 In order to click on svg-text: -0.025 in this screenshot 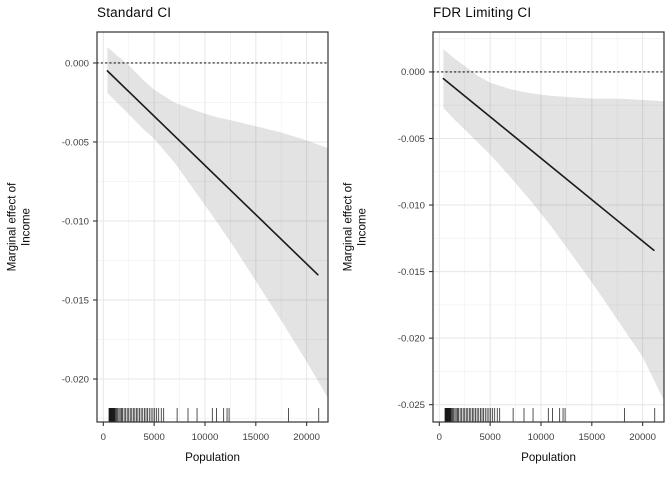, I will do `click(411, 405)`.